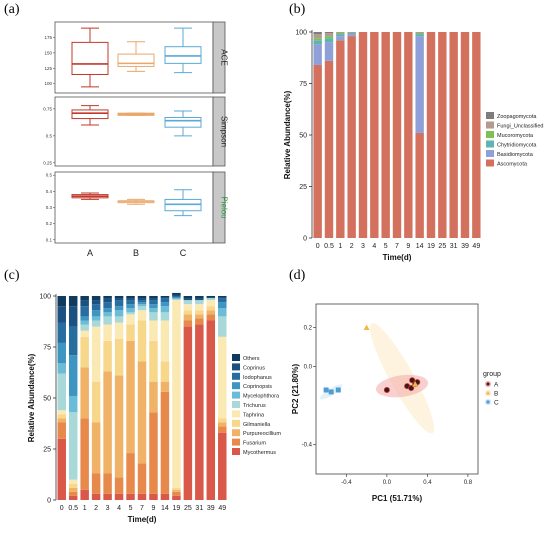  Describe the element at coordinates (177, 508) in the screenshot. I see `c-xtick-label: 19` at that location.